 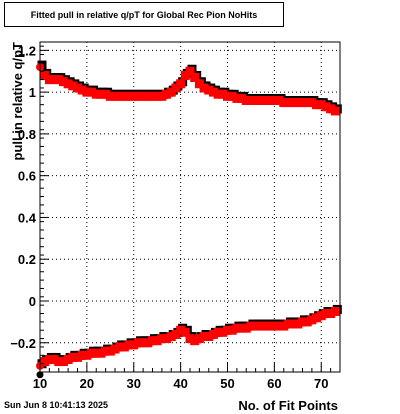 What do you see at coordinates (40, 383) in the screenshot?
I see `x-tick-label: 10` at bounding box center [40, 383].